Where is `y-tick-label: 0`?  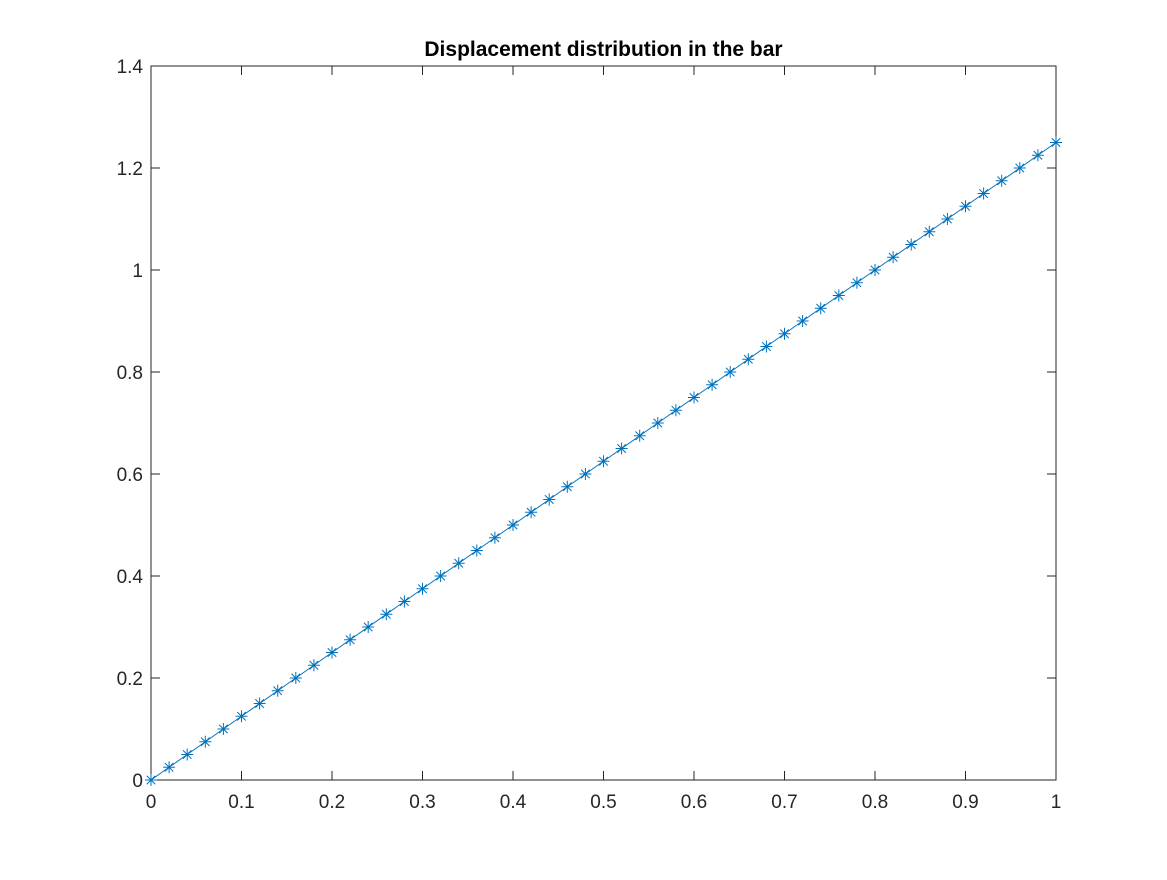
y-tick-label: 0 is located at coordinates (137, 781).